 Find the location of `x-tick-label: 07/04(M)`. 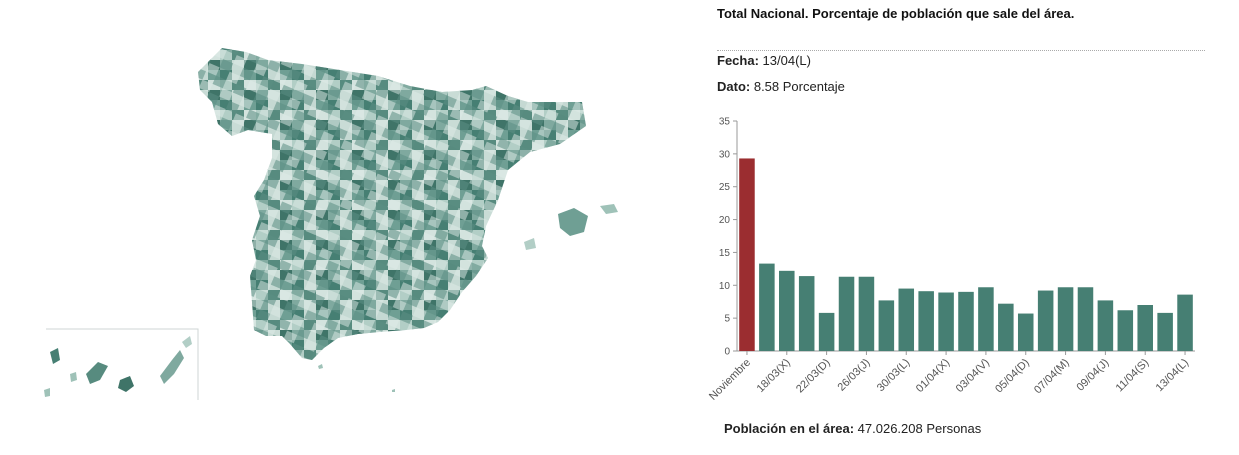

x-tick-label: 07/04(M) is located at coordinates (1052, 377).